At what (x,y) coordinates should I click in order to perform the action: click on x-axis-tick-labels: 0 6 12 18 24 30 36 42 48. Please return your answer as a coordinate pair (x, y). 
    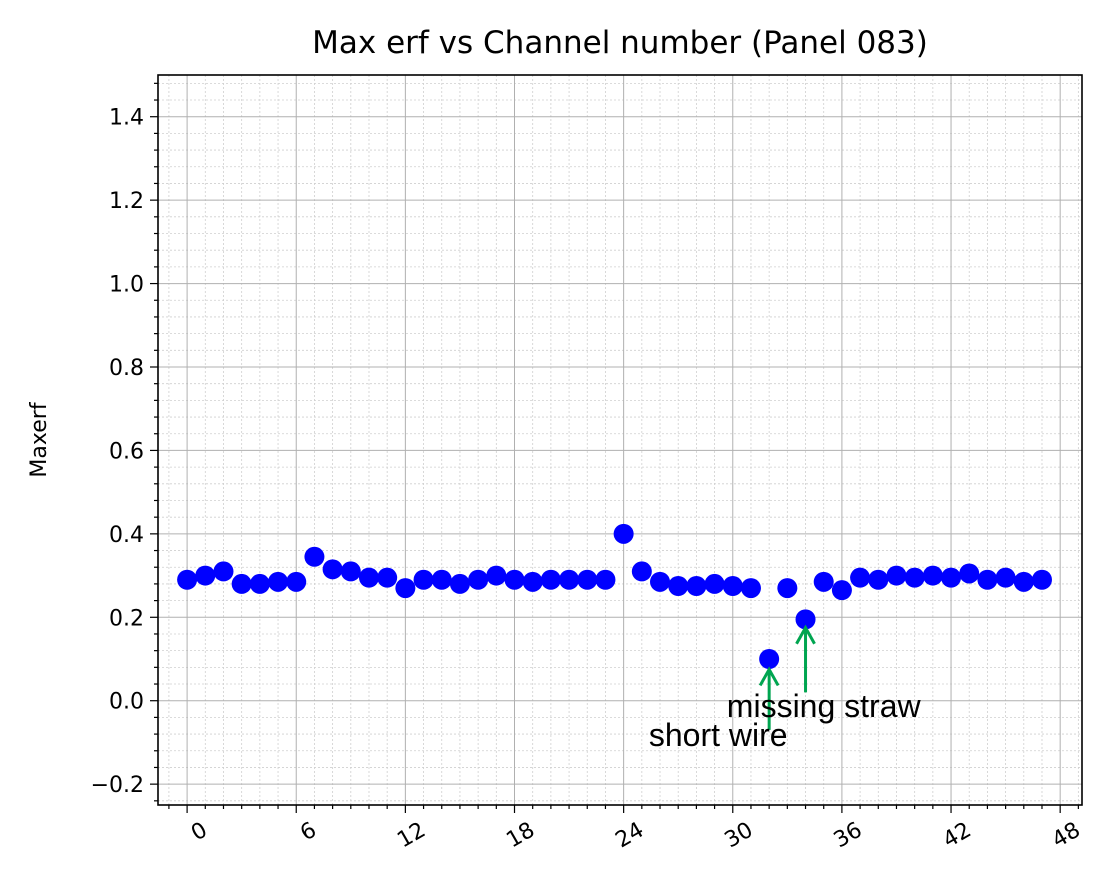
    Looking at the image, I should click on (636, 836).